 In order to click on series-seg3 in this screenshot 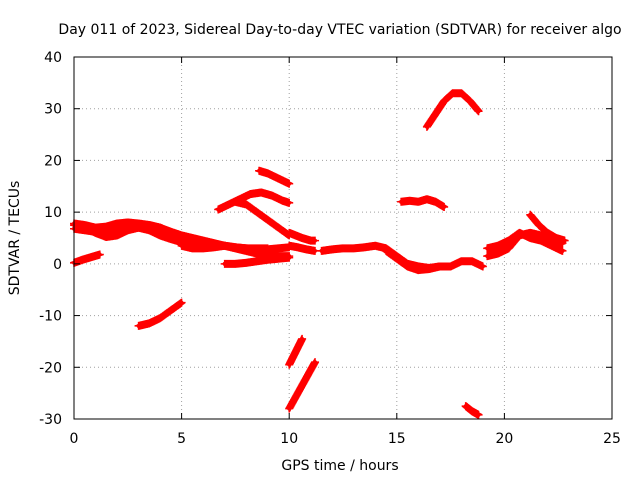, I will do `click(133, 235)`.